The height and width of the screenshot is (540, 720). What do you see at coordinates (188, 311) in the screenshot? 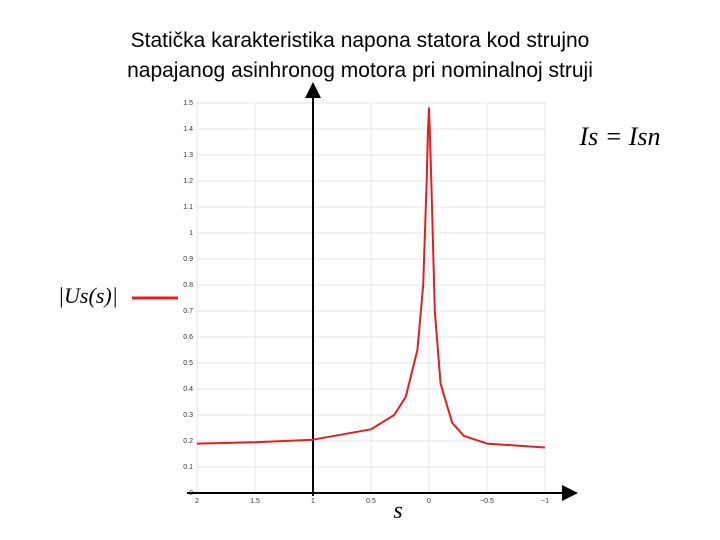
I see `y-tick-label: 0.7` at bounding box center [188, 311].